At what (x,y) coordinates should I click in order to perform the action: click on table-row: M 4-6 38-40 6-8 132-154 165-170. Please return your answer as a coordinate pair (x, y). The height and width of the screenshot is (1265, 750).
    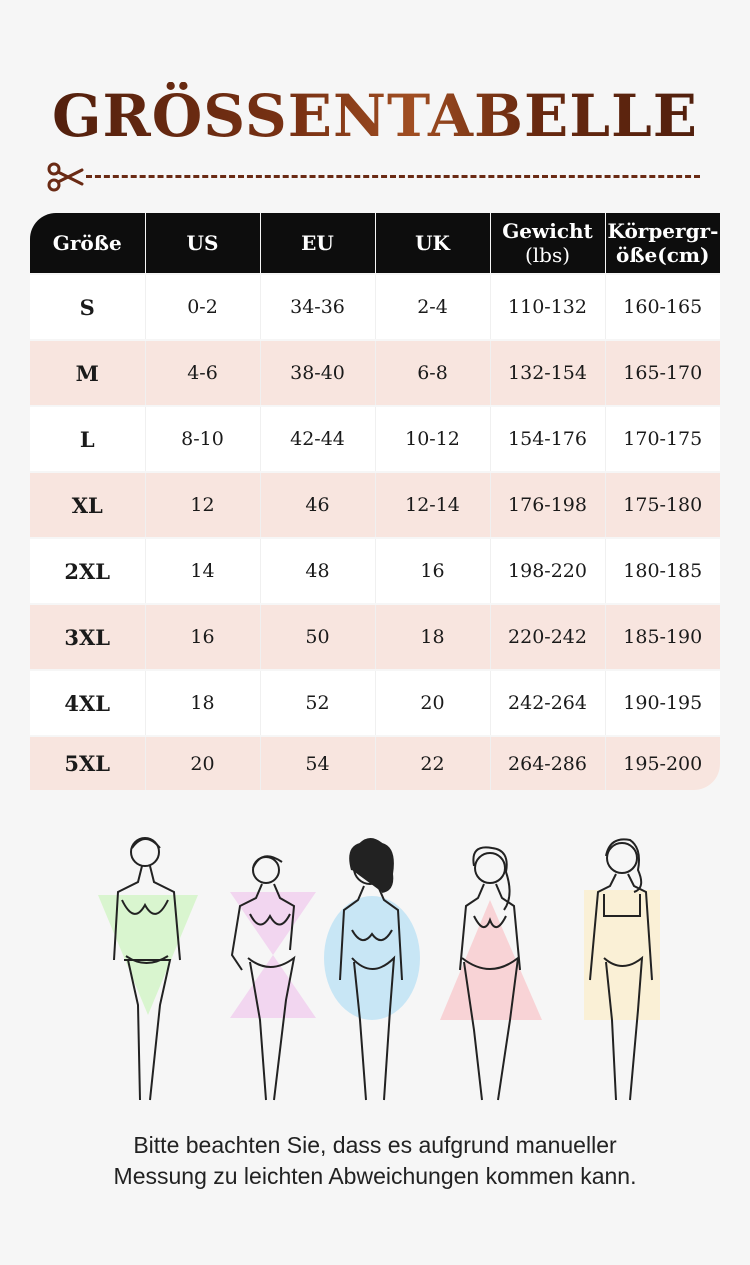
    Looking at the image, I should click on (375, 372).